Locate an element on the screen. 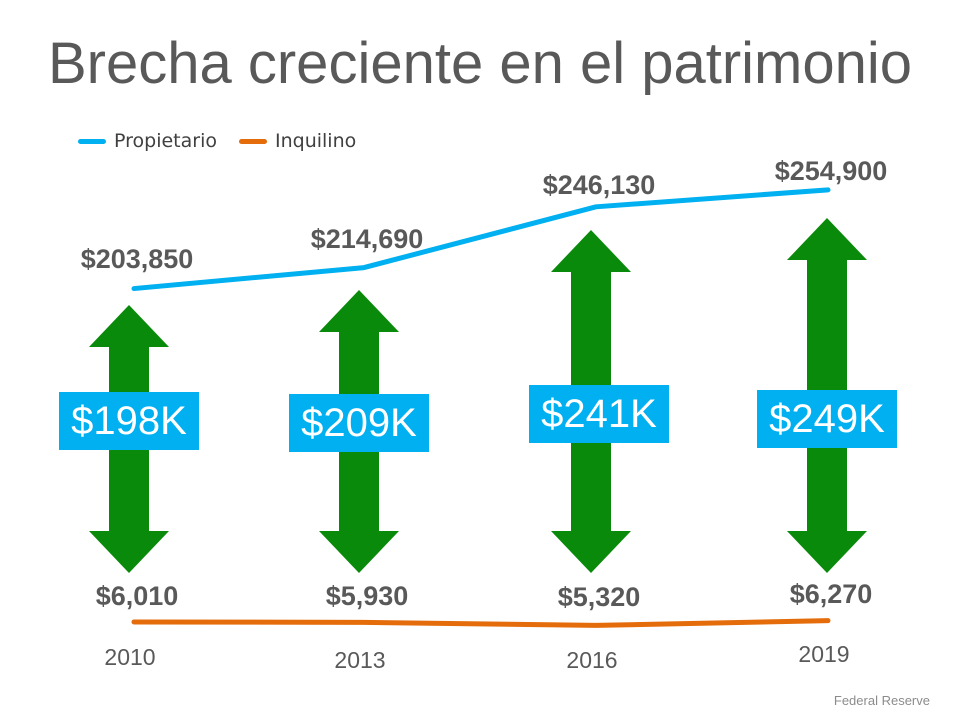 The height and width of the screenshot is (720, 960). owner-value-label-2013: $214,690 is located at coordinates (367, 239).